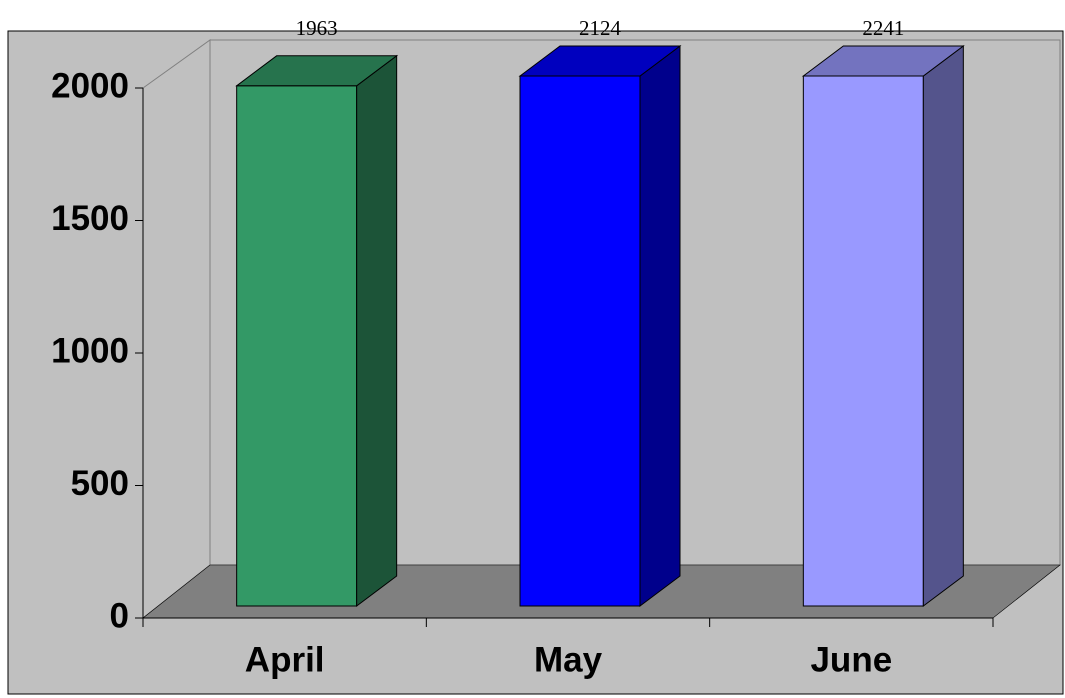 Image resolution: width=1065 pixels, height=698 pixels. Describe the element at coordinates (883, 28) in the screenshot. I see `value-label: 2241` at that location.